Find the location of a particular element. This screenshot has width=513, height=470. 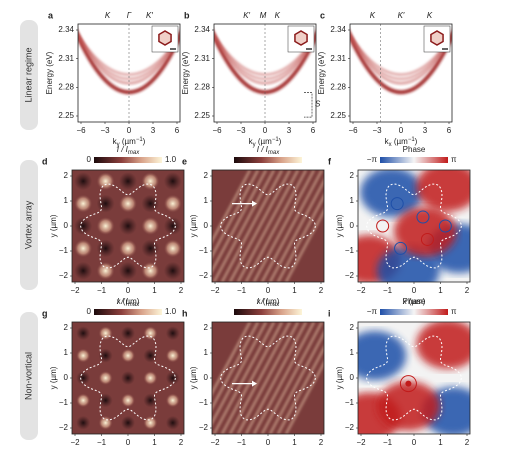

y-tick-label: −2 is located at coordinates (350, 275).